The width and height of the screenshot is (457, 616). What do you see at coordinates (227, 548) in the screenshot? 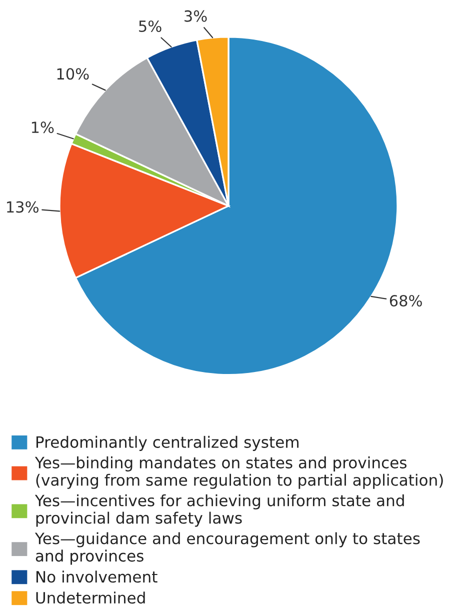
I see `legend-label: Yes—guidance and encouragement only to states and provinces` at bounding box center [227, 548].